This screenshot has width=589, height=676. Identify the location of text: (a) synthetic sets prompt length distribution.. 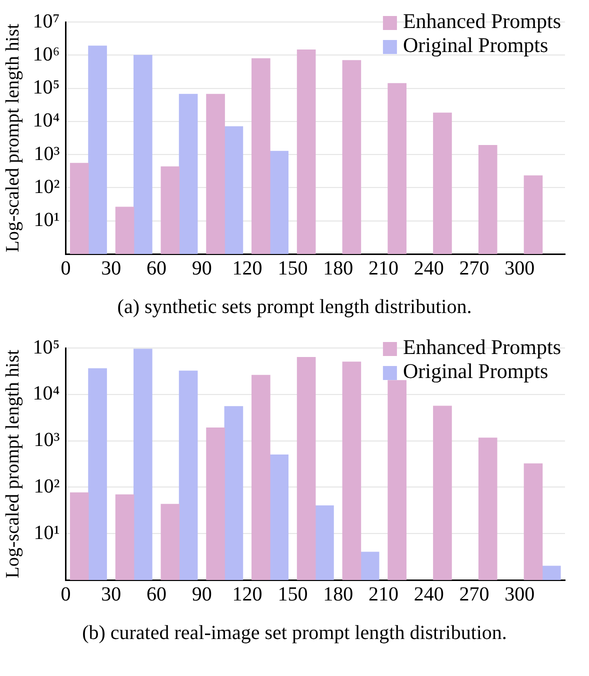
(294, 307).